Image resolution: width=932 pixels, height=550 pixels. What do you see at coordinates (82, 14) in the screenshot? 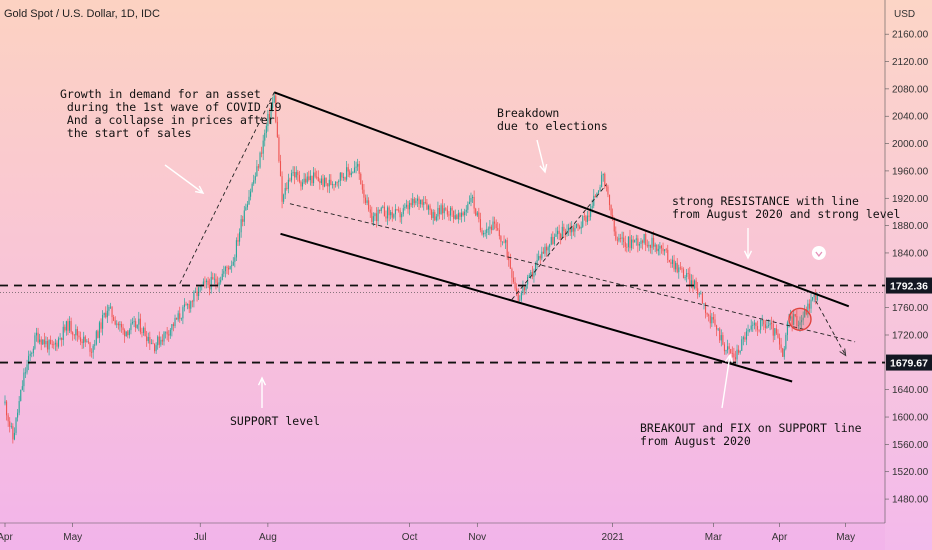
I see `chart-title: Gold Spot / U.S. Dollar, 1D, IDC` at bounding box center [82, 14].